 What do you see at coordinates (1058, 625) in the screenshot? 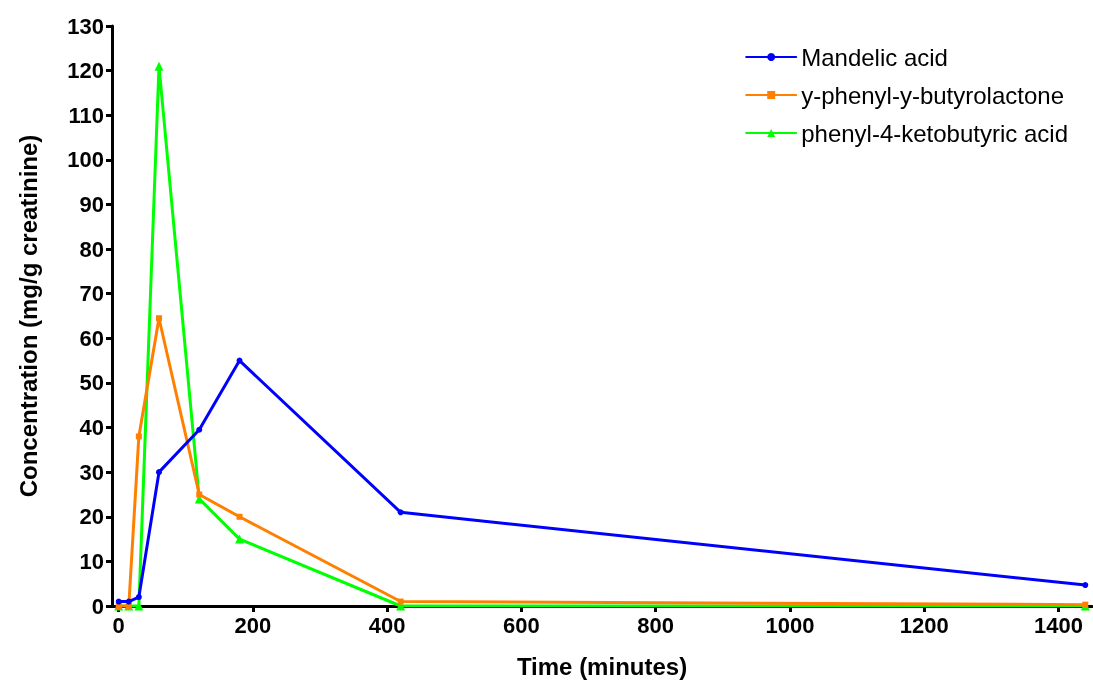
I see `x-tick-label: 1400` at bounding box center [1058, 625].